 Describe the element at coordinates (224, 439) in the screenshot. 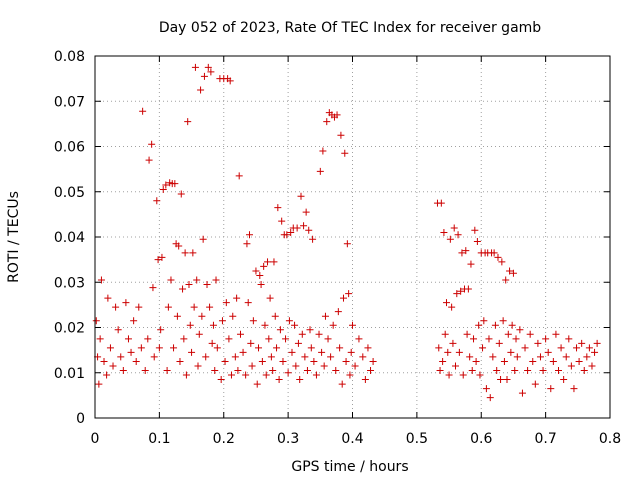

I see `x-tick-label: 0.2` at that location.